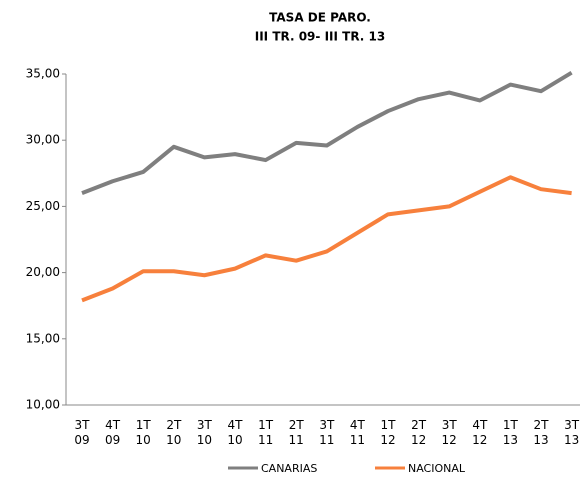 The image size is (585, 477). What do you see at coordinates (510, 432) in the screenshot?
I see `x-tick-label: 1T 13` at bounding box center [510, 432].